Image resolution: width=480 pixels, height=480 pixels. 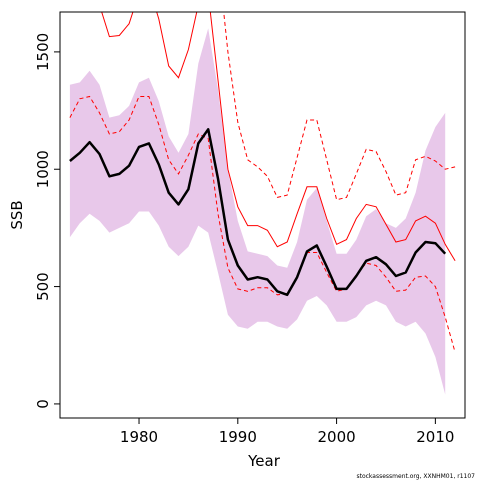 What do you see at coordinates (264, 461) in the screenshot?
I see `x-axis-title: Year` at bounding box center [264, 461].